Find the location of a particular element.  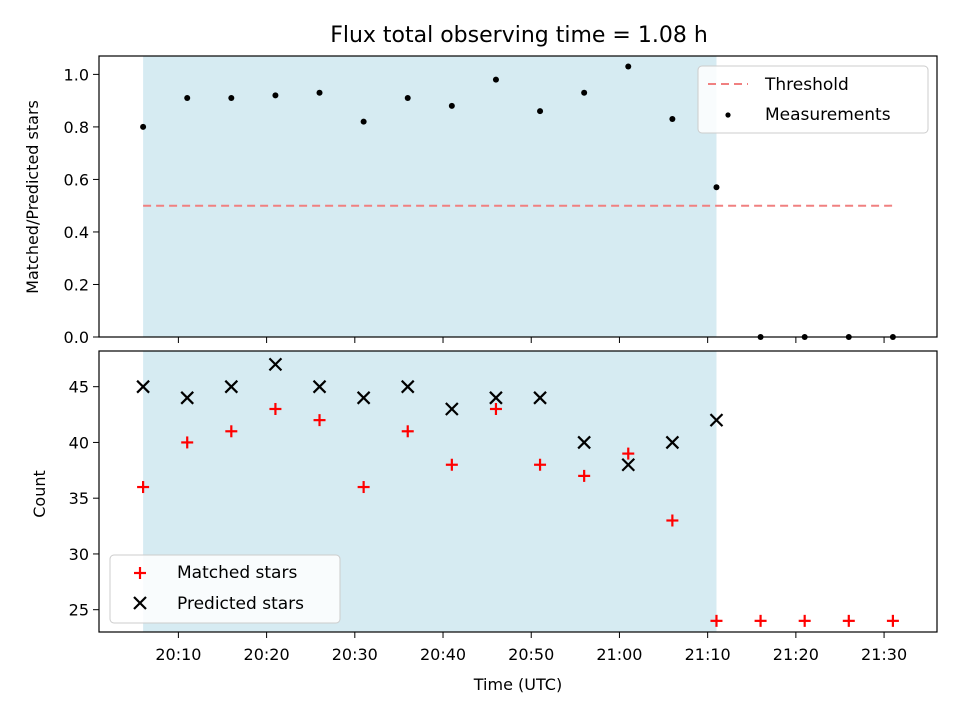

x-tick-label: 20:10 is located at coordinates (178, 654).